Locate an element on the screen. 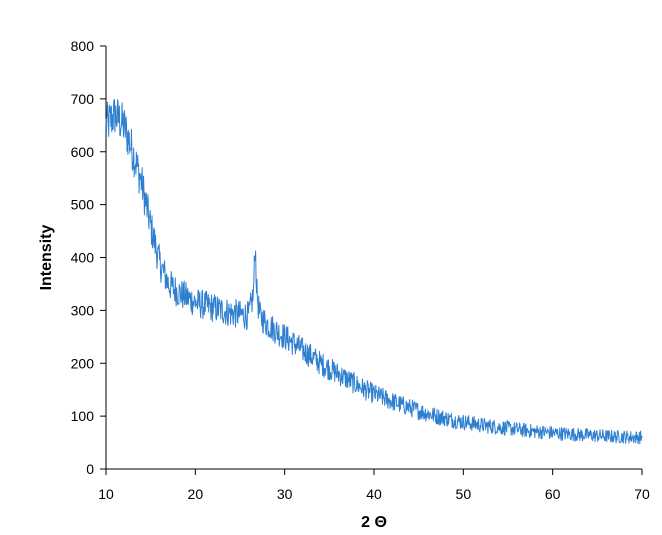 Image resolution: width=662 pixels, height=535 pixels. y-axis-title: Intensity is located at coordinates (46, 258).